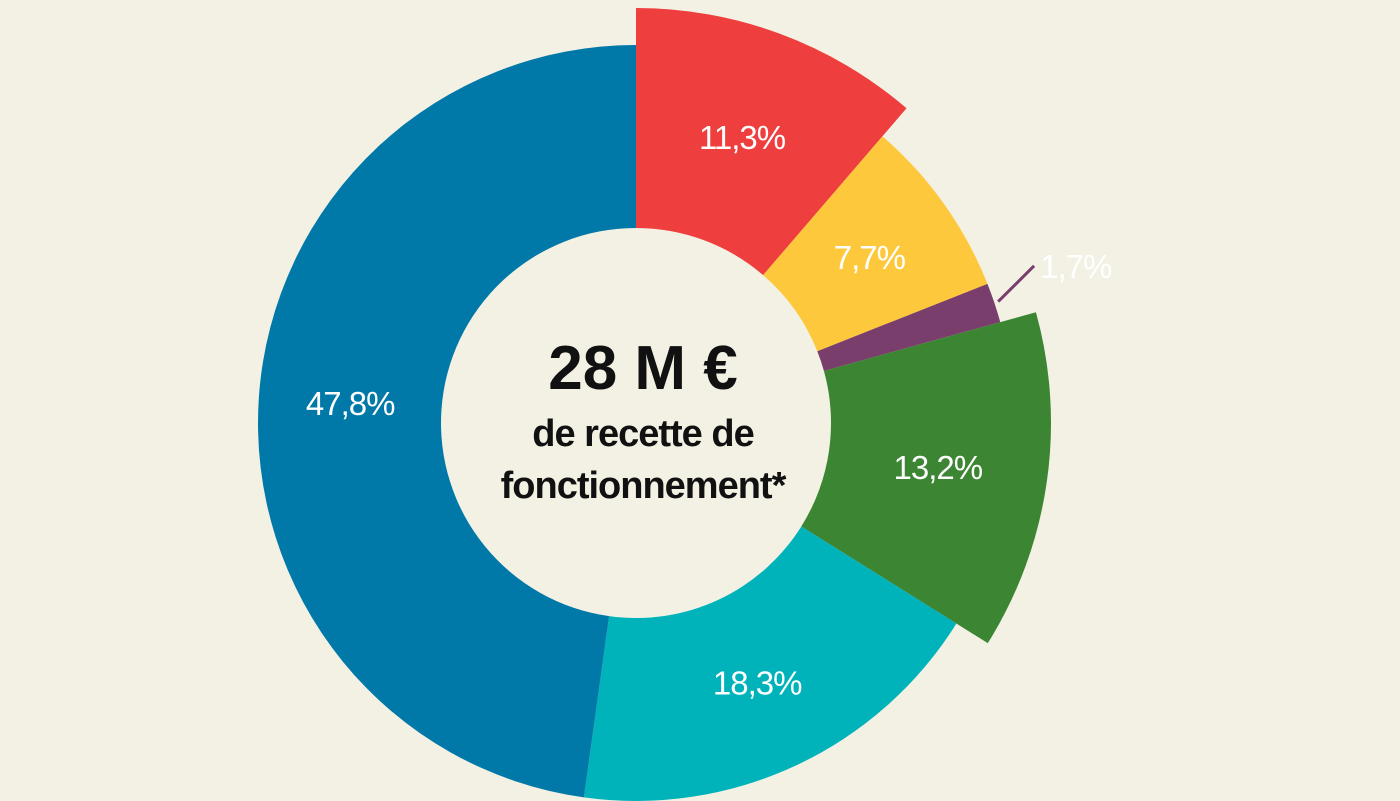  I want to click on slice-label-3: 13,2%, so click(938, 467).